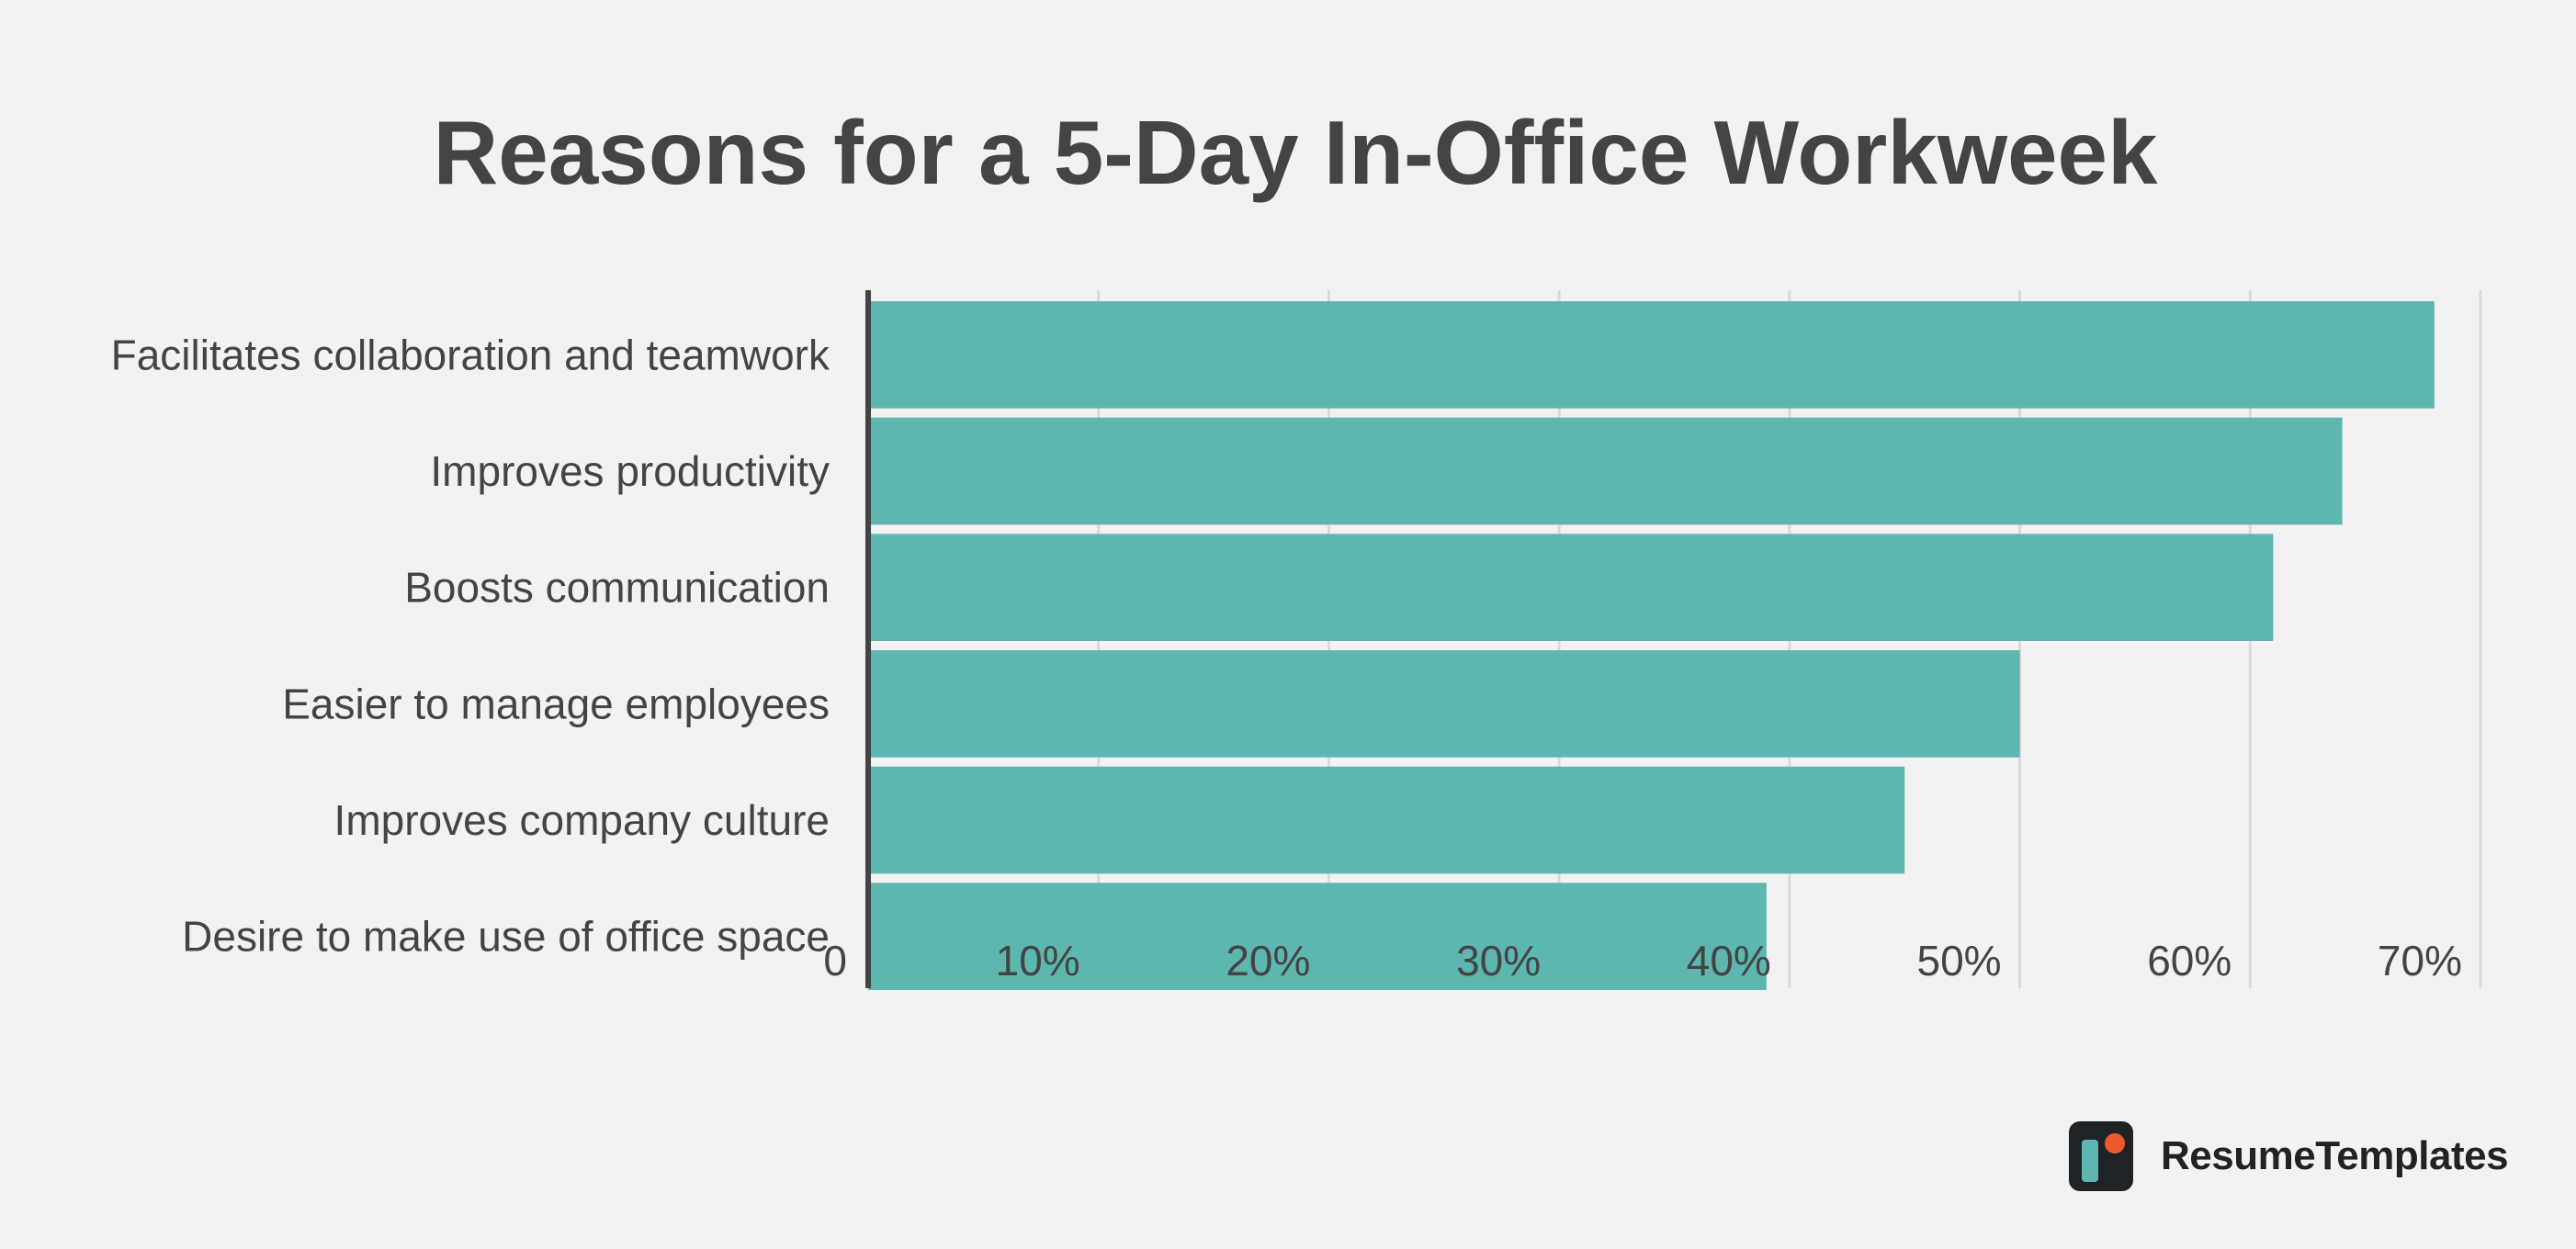  What do you see at coordinates (1642, 961) in the screenshot?
I see `x-tick-labels: 0 10% 20% 30% 40% 50% 60% 70%` at bounding box center [1642, 961].